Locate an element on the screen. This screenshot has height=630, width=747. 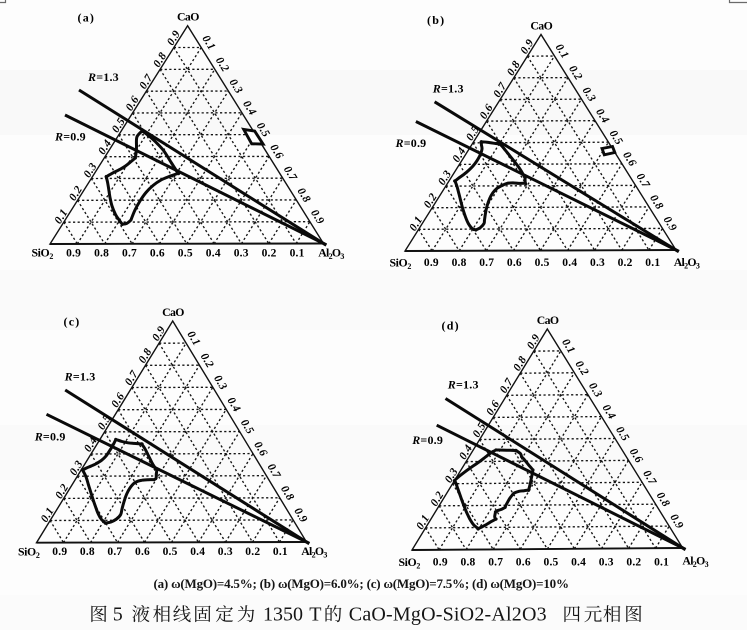
svg-text: 5 is located at coordinates (118, 615).